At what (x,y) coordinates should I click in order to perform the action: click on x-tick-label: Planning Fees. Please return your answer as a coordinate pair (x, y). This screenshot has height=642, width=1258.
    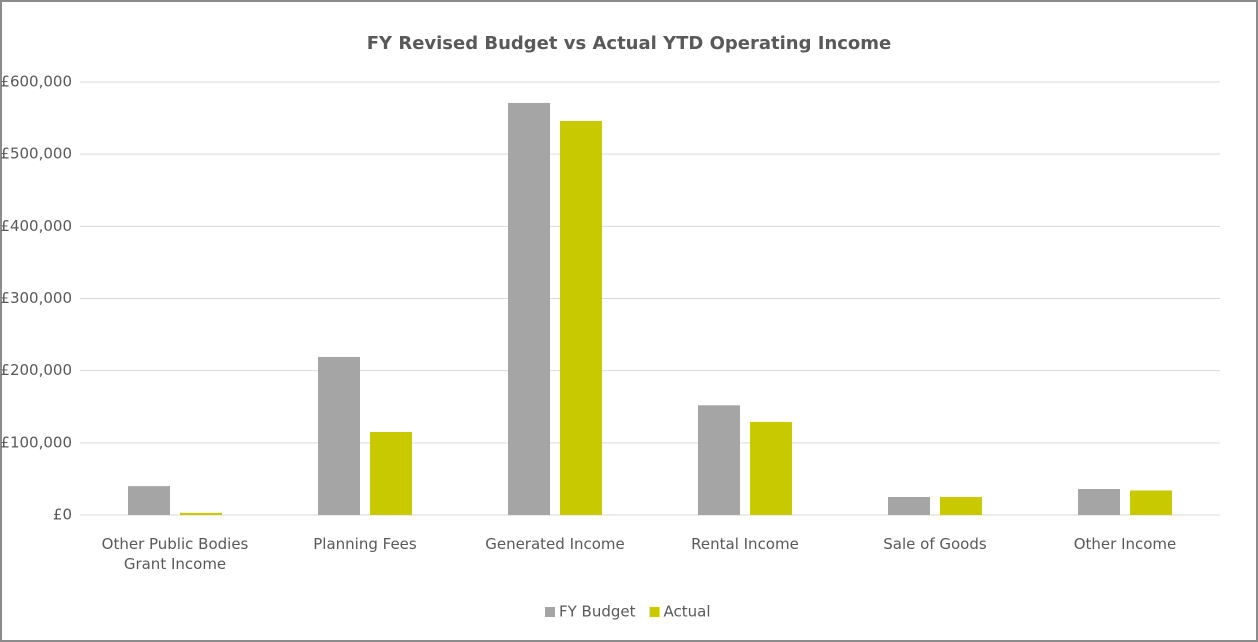
    Looking at the image, I should click on (365, 544).